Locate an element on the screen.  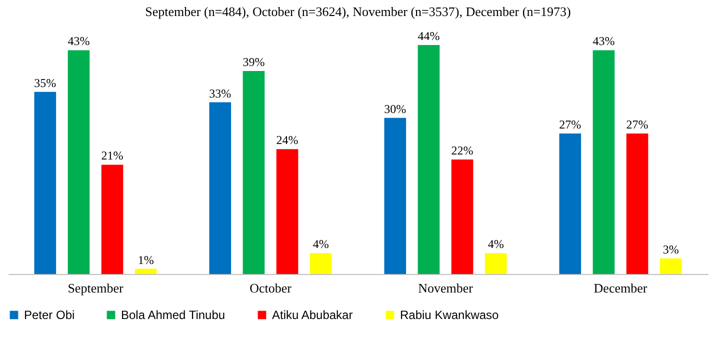
data-label: 30% is located at coordinates (395, 109).